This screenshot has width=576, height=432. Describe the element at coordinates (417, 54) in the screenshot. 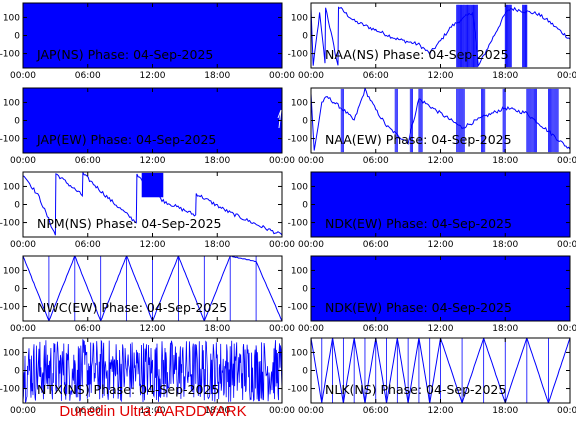

I see `panel-title: NAA(NS) Phase: 04-Sep-2025` at that location.